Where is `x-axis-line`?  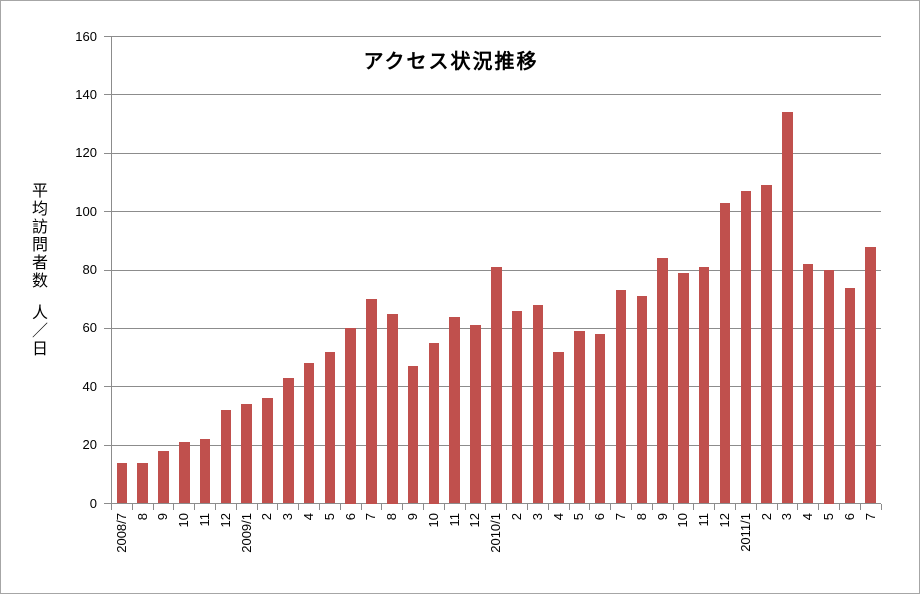
x-axis-line is located at coordinates (496, 503).